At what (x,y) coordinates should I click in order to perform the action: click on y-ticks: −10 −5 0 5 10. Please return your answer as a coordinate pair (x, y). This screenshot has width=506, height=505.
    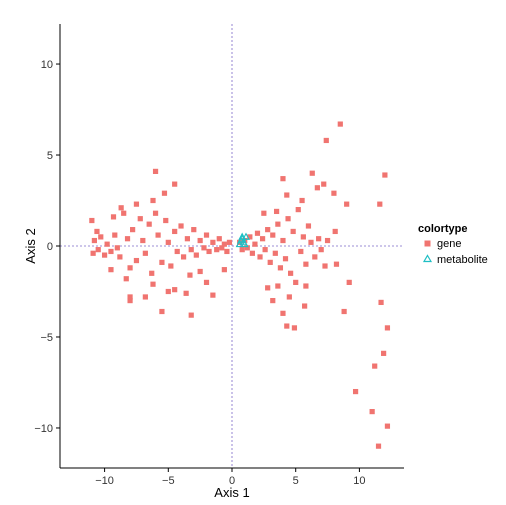
    Looking at the image, I should click on (47, 247).